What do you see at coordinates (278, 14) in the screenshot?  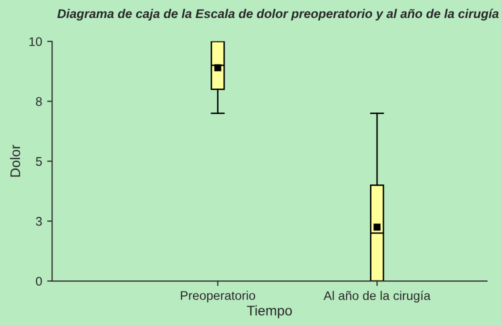 I see `chart-title: Diagrama de caja de la Escala de dolor preoperatorio y al año de la cirugía` at bounding box center [278, 14].